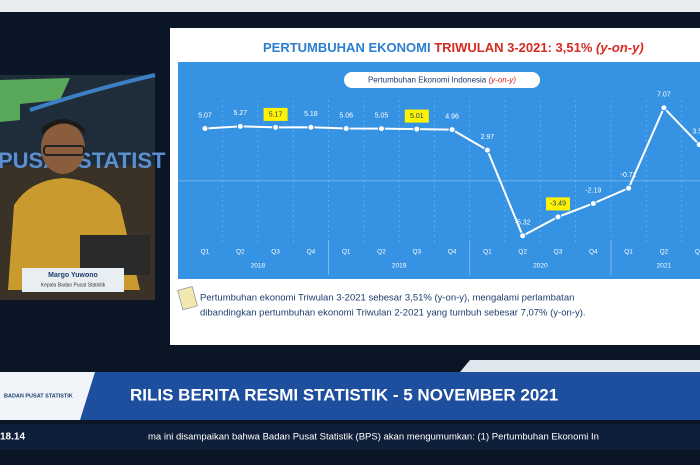  I want to click on banner-logo-area, so click(47, 396).